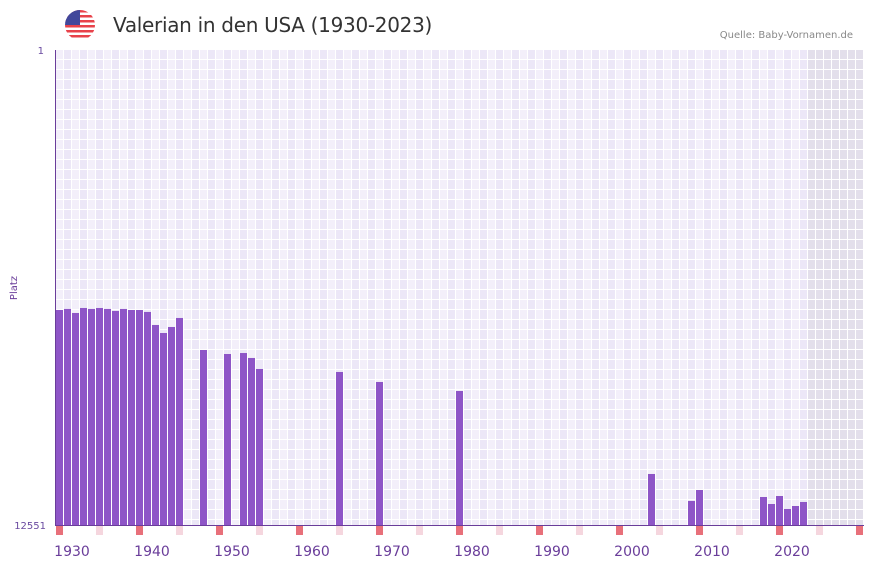 The image size is (873, 567). Describe the element at coordinates (803, 513) in the screenshot. I see `bar-2023` at that location.